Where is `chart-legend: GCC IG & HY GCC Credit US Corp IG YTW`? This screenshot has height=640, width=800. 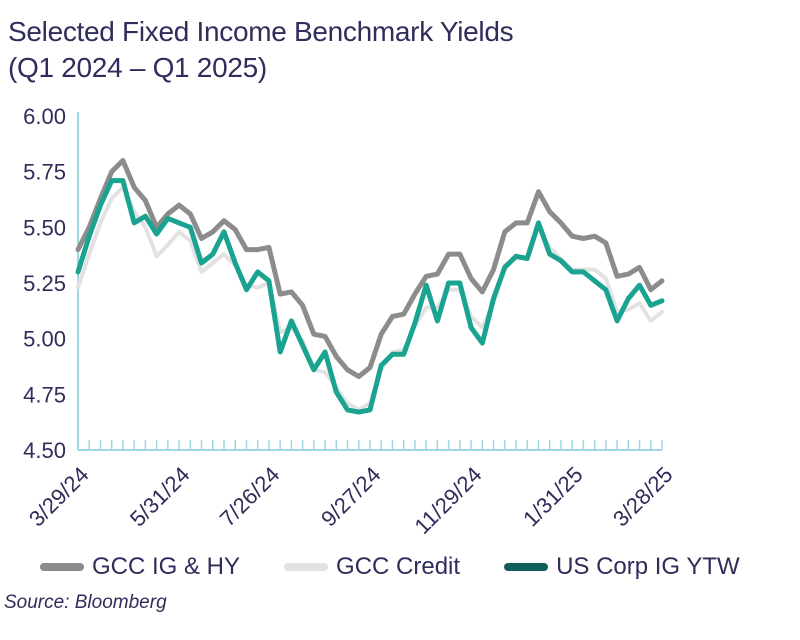 chart-legend: GCC IG & HY GCC Credit US Corp IG YTW is located at coordinates (412, 567).